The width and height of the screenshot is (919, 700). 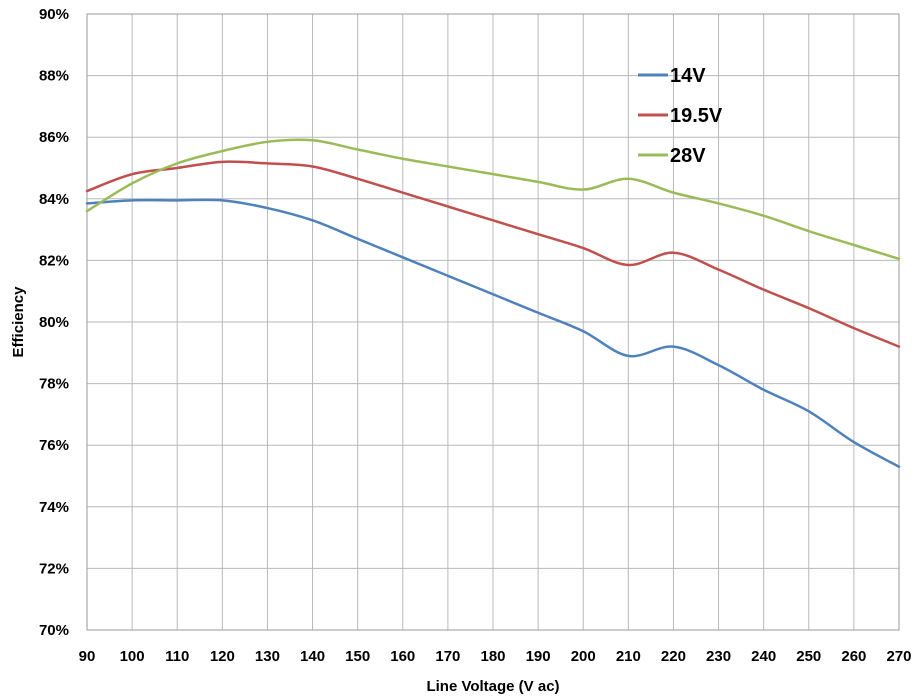 I want to click on y-tick-label: 78%, so click(x=54, y=384).